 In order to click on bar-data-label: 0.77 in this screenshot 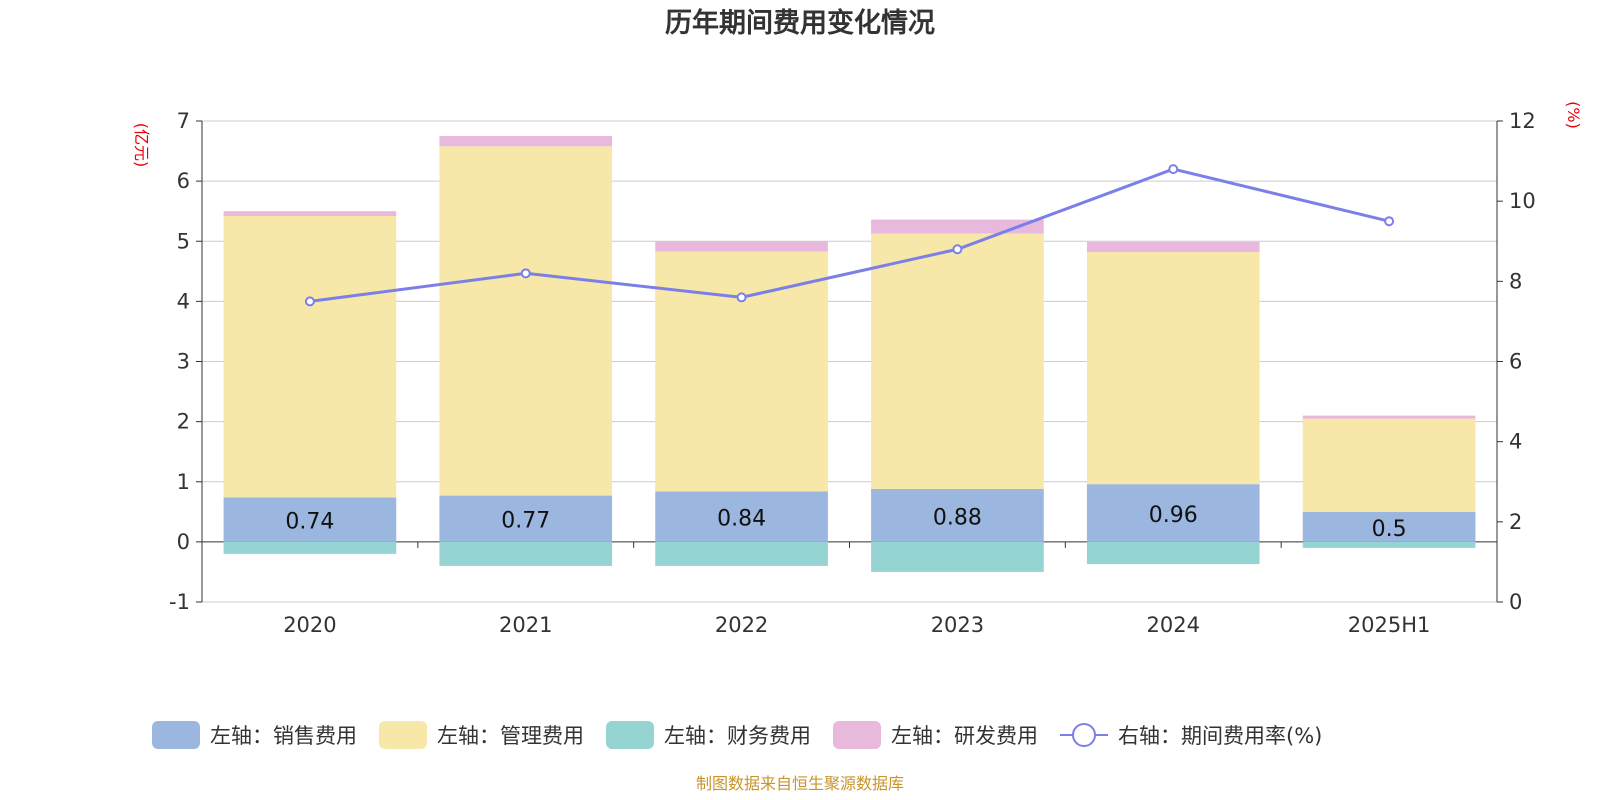, I will do `click(525, 521)`.